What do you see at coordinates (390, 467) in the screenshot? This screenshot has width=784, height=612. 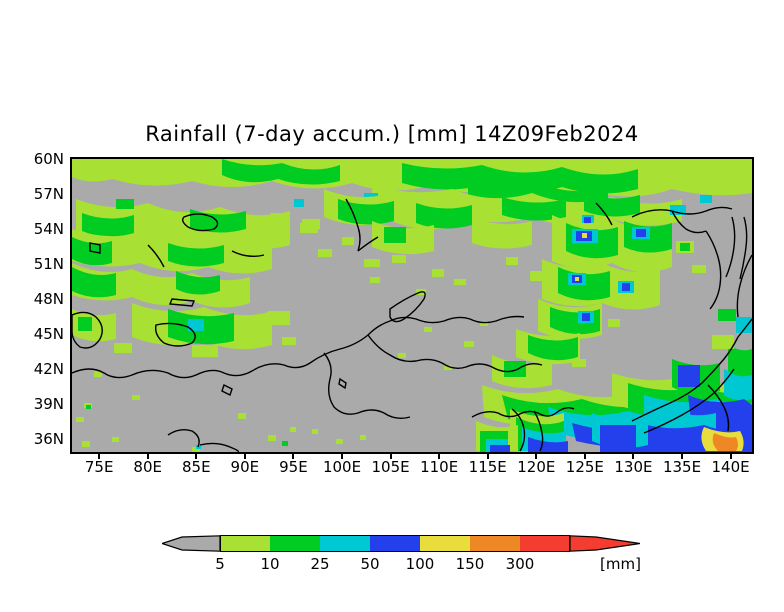 I see `longitude-tick-label: 105E` at bounding box center [390, 467].